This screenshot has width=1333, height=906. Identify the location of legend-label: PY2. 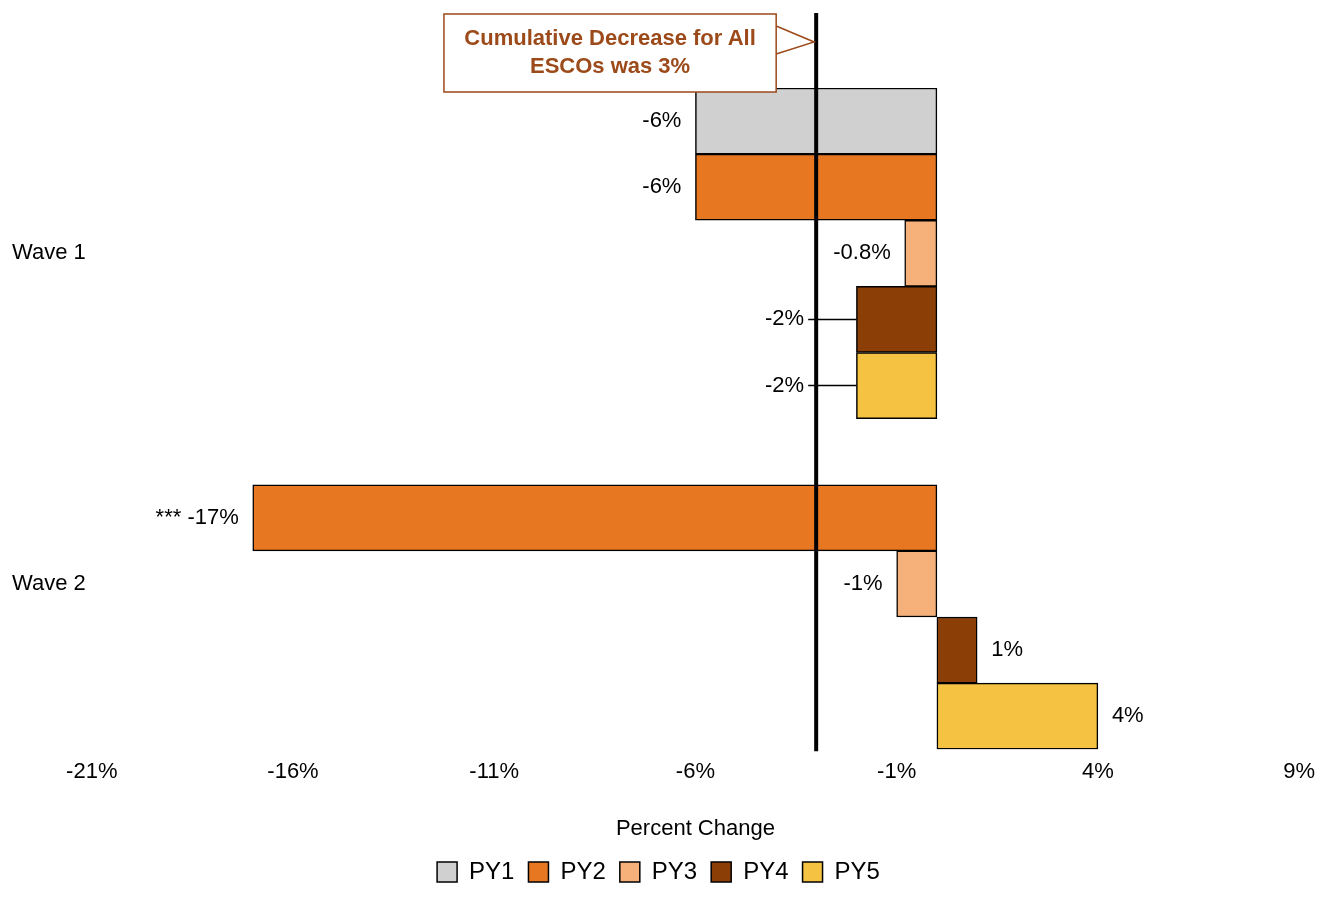
(583, 870).